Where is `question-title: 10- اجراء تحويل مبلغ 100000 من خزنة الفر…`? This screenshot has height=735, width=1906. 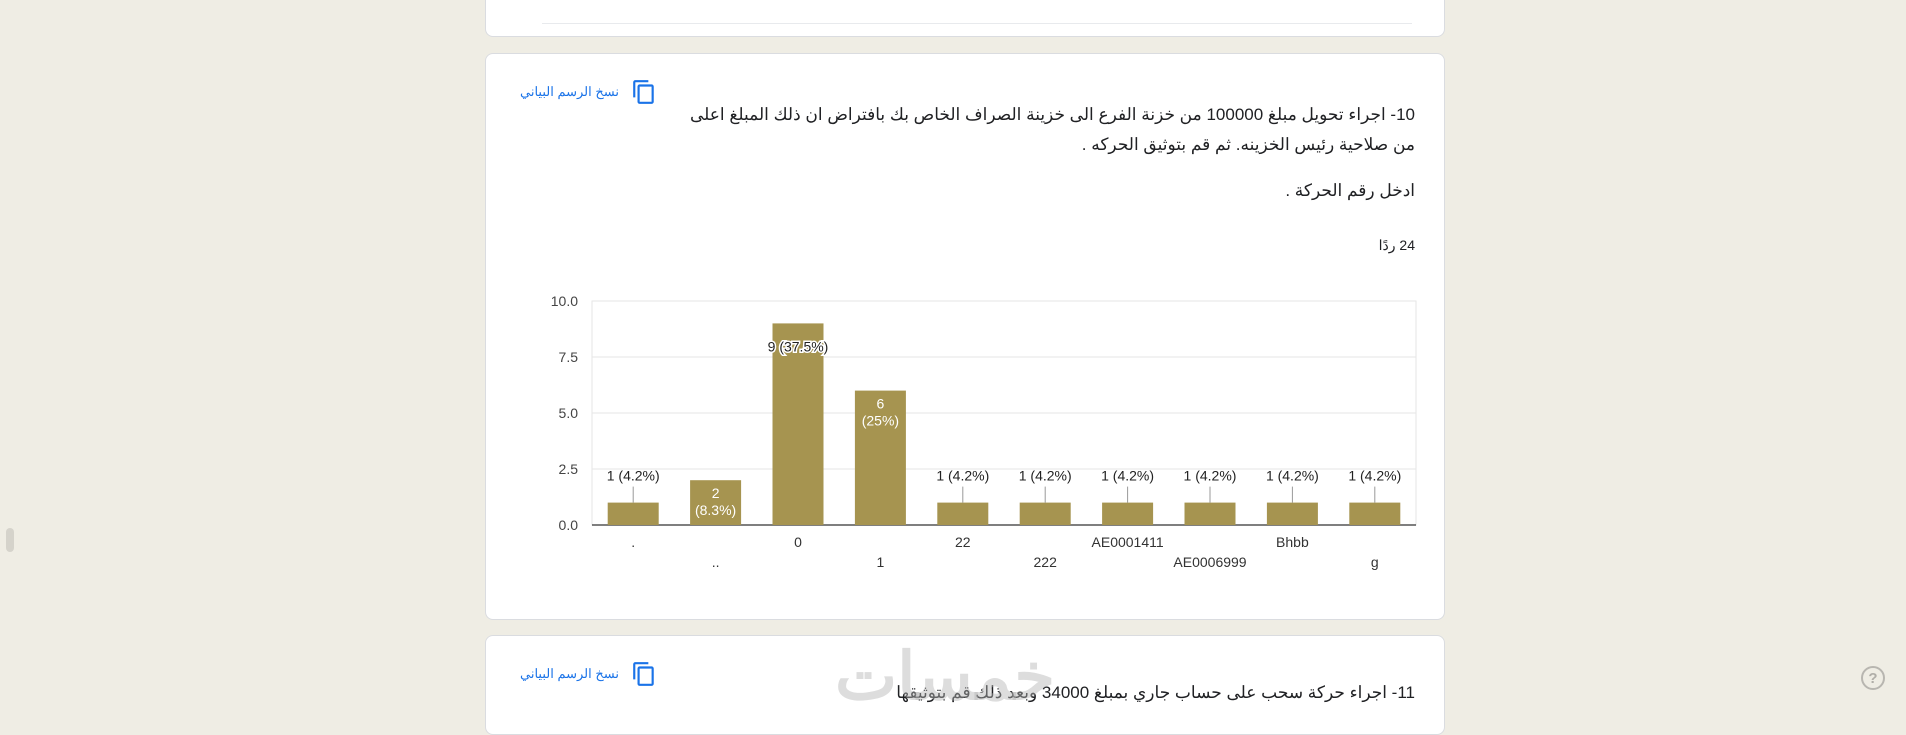
question-title: 10- اجراء تحويل مبلغ 100000 من خزنة الفر… is located at coordinates (1052, 129).